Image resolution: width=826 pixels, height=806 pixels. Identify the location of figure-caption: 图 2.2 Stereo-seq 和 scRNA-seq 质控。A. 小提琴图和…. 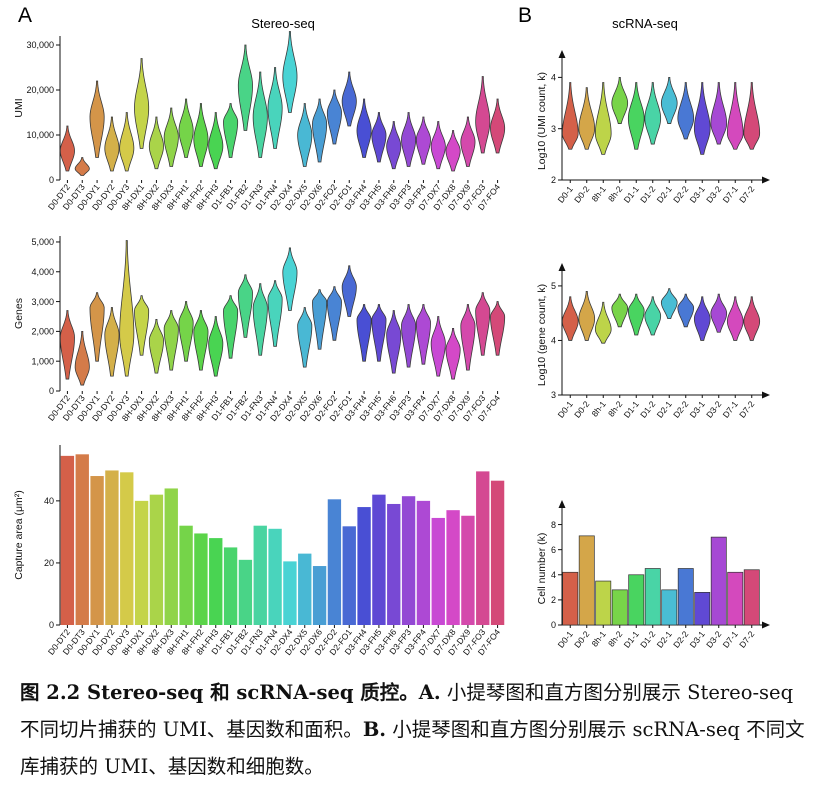
(415, 729).